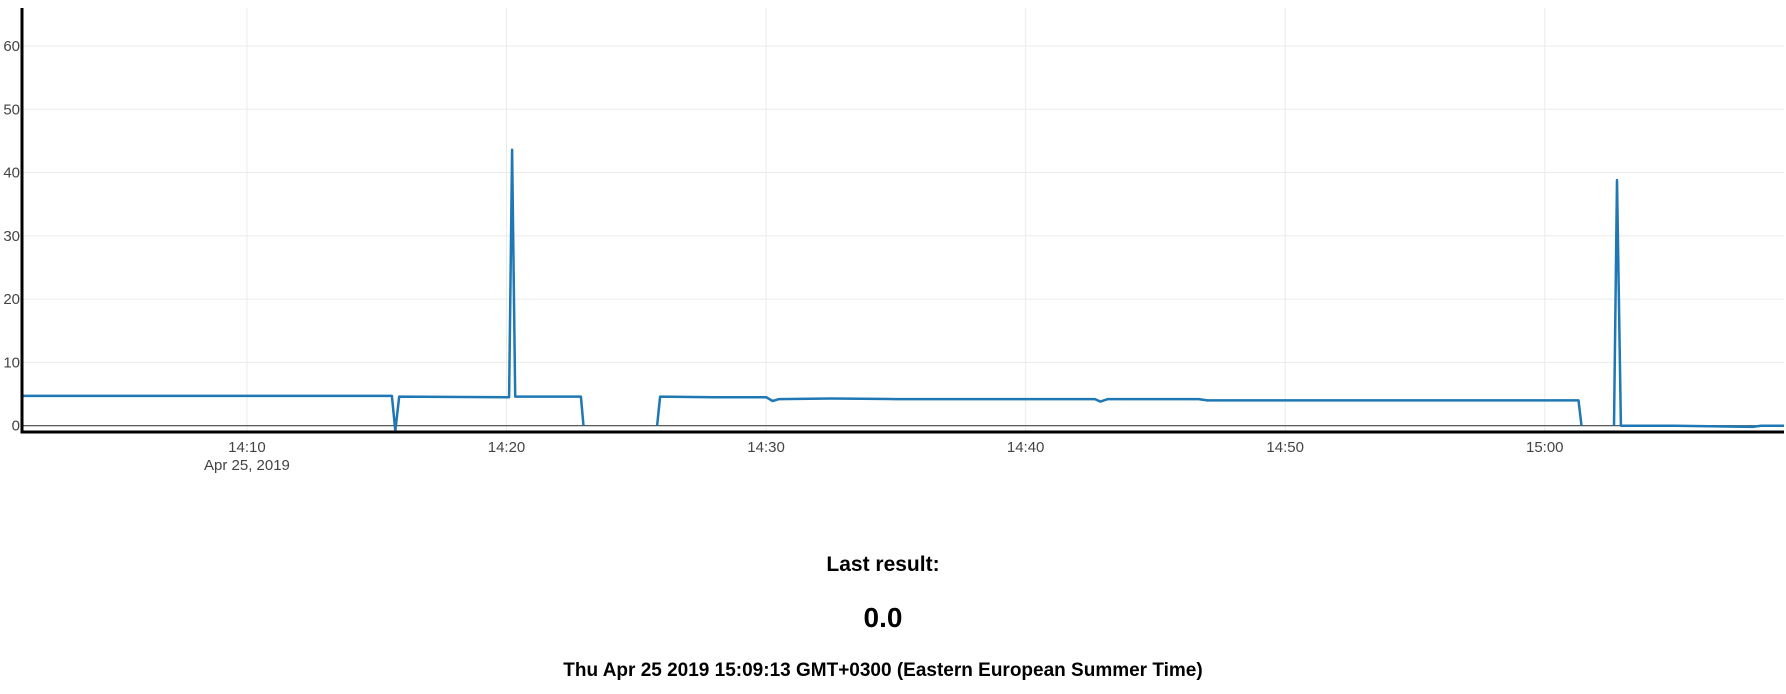 The height and width of the screenshot is (694, 1786). I want to click on last-result-heading: Last result:, so click(883, 564).